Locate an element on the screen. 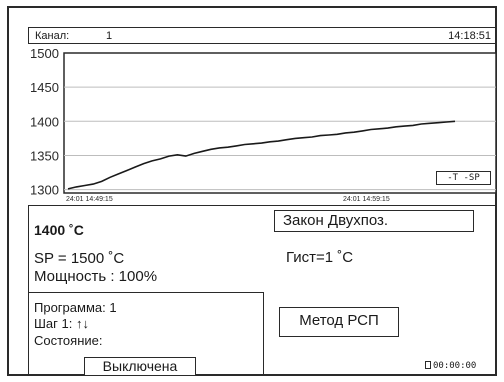 The width and height of the screenshot is (504, 382). state-label: Состояние: is located at coordinates (68, 340).